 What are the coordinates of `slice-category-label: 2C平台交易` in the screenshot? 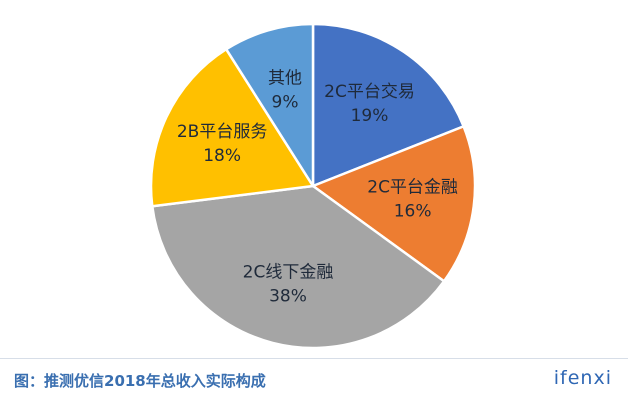 It's located at (369, 92).